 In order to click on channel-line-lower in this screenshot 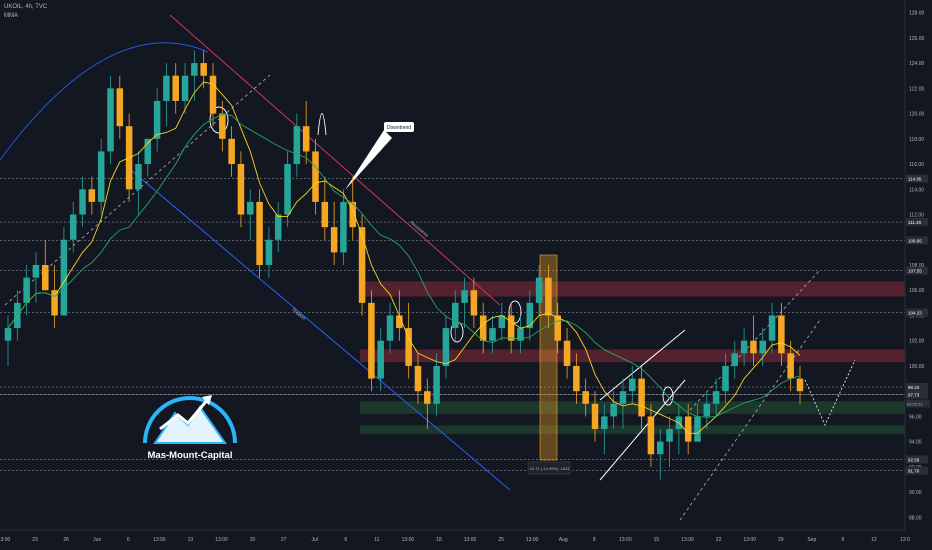, I will do `click(642, 430)`.